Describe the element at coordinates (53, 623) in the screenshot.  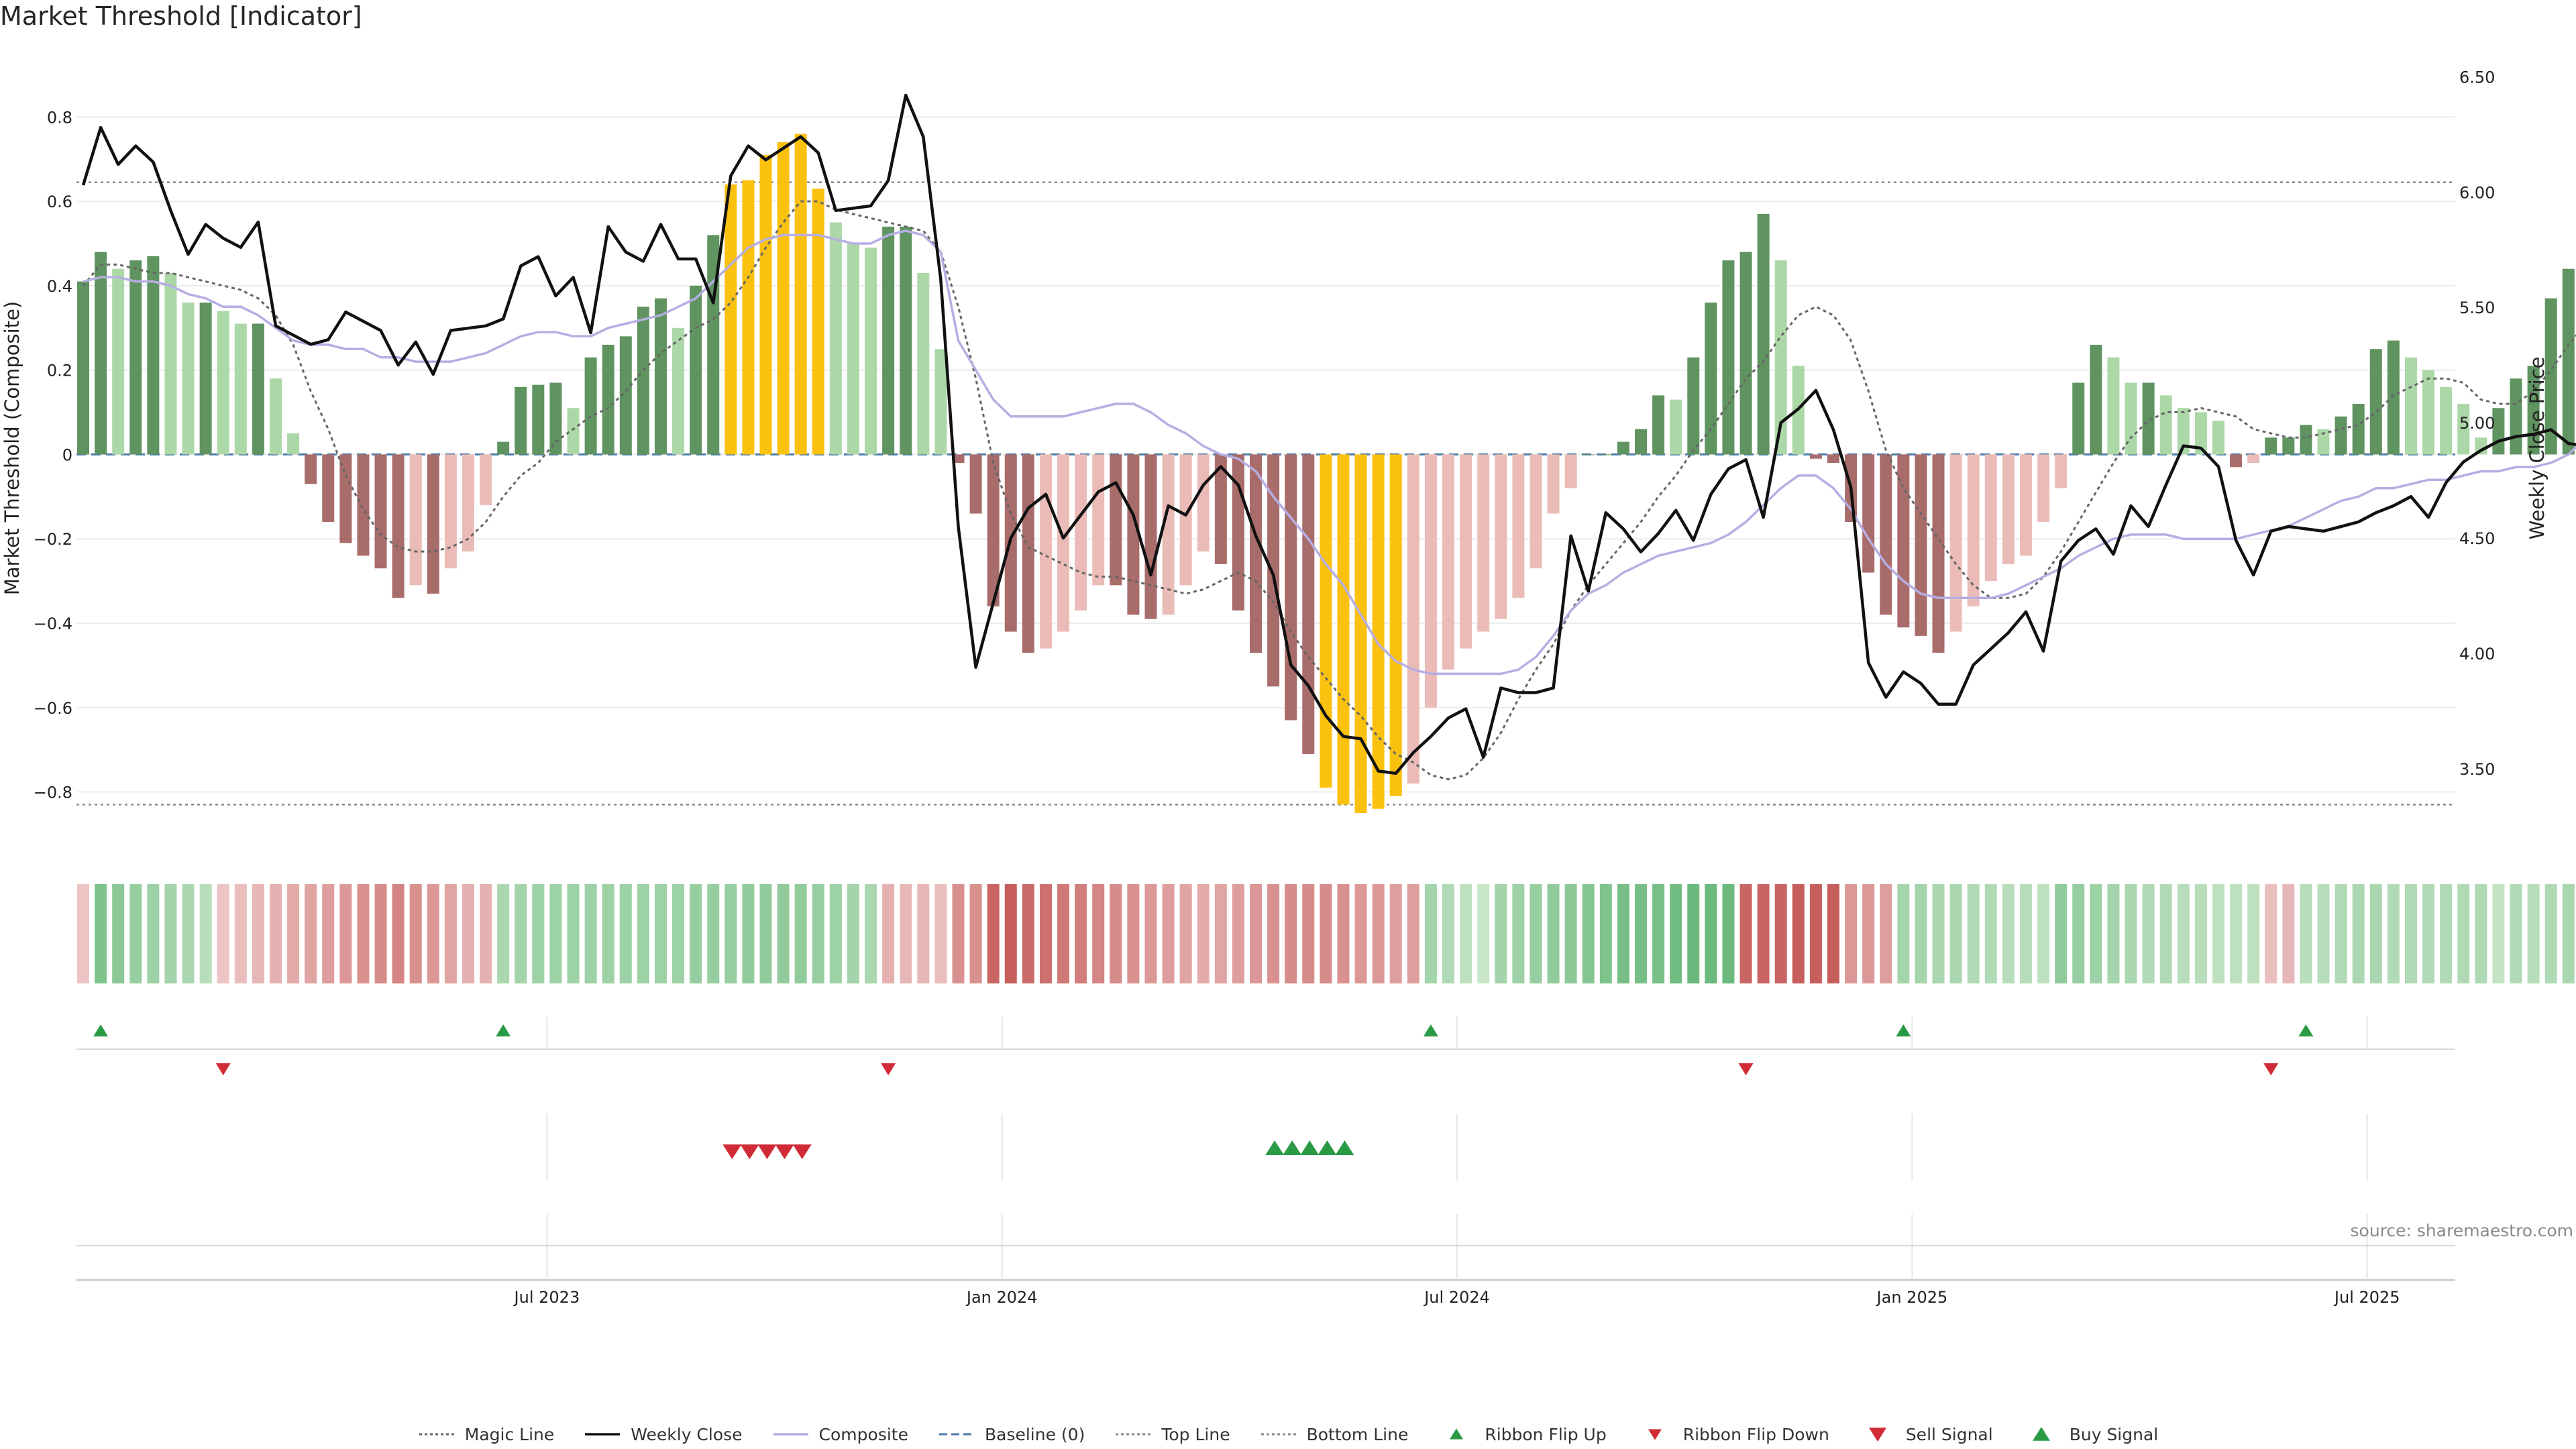
I see `left-tick-label: −0.4` at that location.